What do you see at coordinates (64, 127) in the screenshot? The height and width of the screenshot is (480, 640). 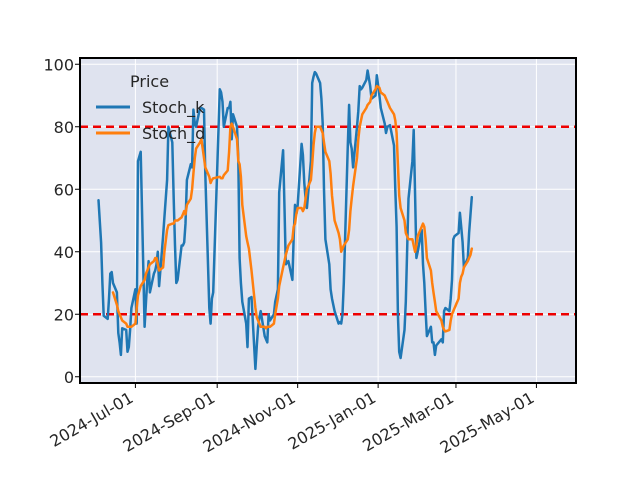 I see `y-tick-label: 80` at bounding box center [64, 127].